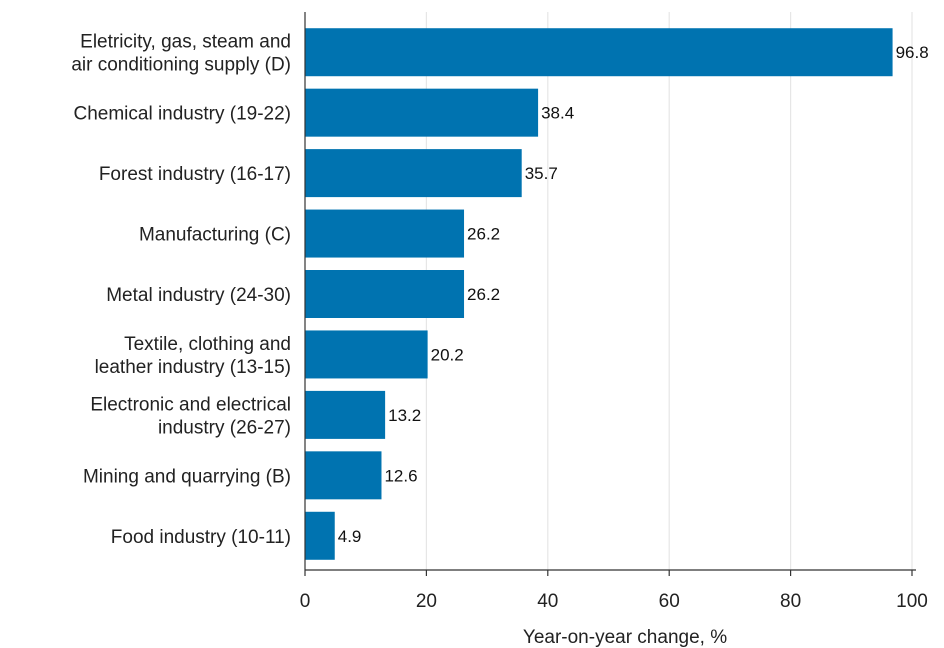 The image size is (944, 648). Describe the element at coordinates (182, 114) in the screenshot. I see `category-label: Chemical industry (19-22)` at that location.